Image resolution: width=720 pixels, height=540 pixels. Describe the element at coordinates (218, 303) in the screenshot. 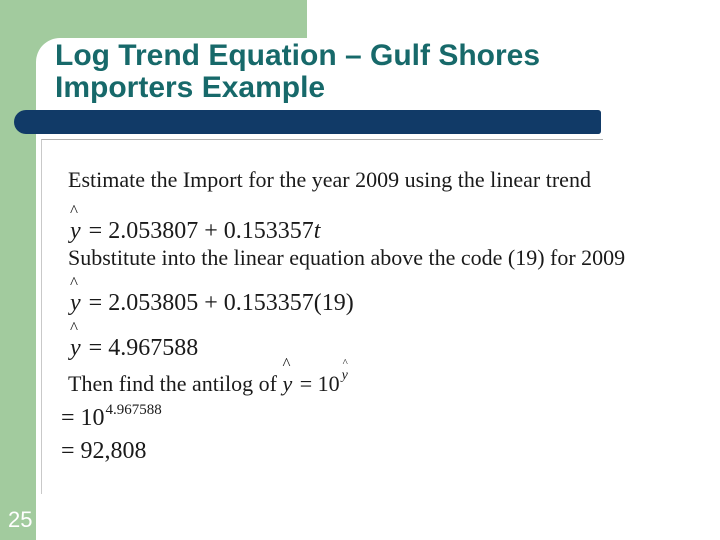

I see `substituted-equation-rhs: = 2.053805 + 0.153357(19)` at that location.